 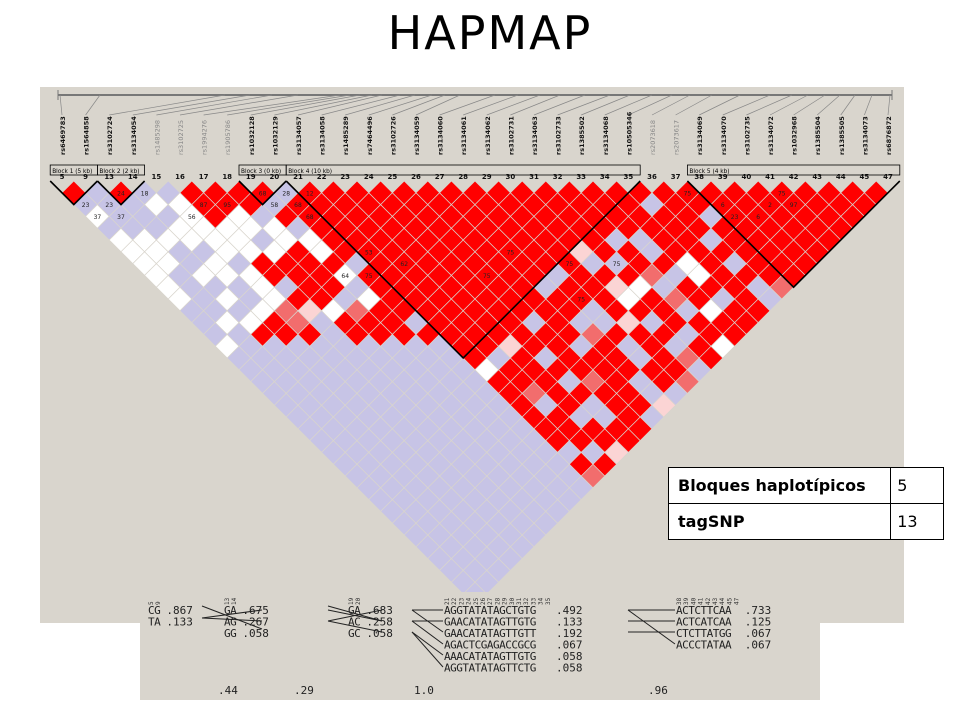 I want to click on hap-snp-number: 24, so click(x=469, y=601).